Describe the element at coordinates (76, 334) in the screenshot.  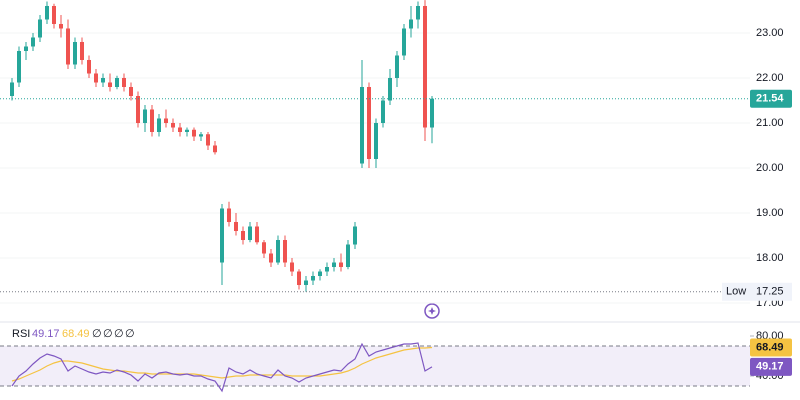
I see `rsi-header-value: 68.49` at that location.